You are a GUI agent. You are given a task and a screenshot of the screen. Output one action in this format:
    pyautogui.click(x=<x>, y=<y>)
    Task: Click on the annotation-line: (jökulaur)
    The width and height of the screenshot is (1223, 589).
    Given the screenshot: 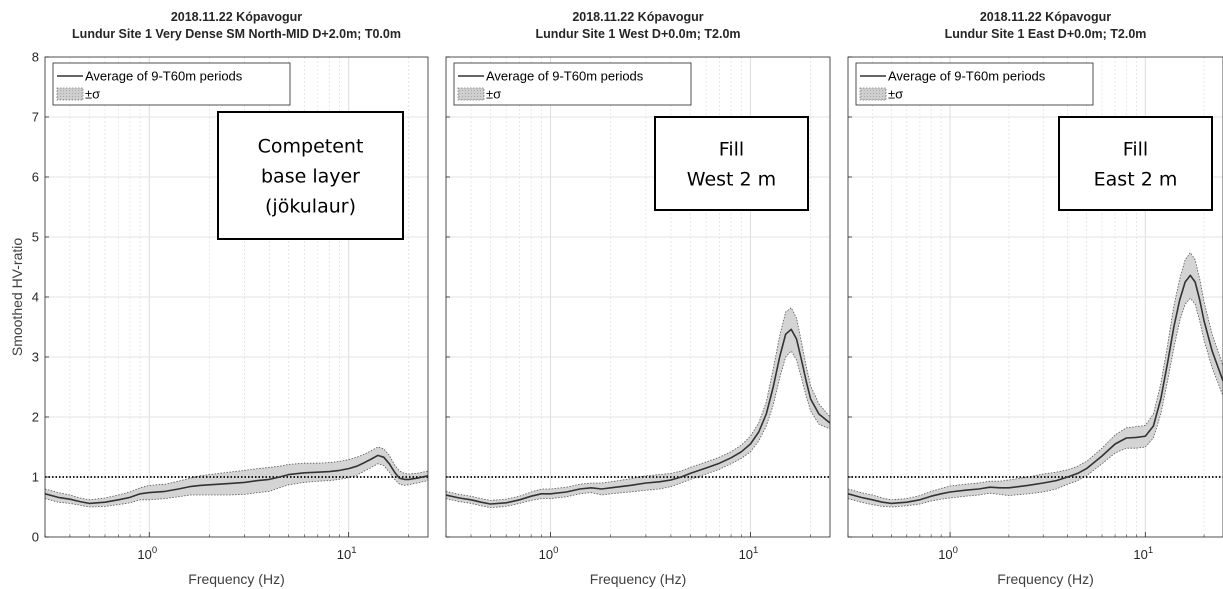 What is the action you would take?
    pyautogui.click(x=310, y=207)
    